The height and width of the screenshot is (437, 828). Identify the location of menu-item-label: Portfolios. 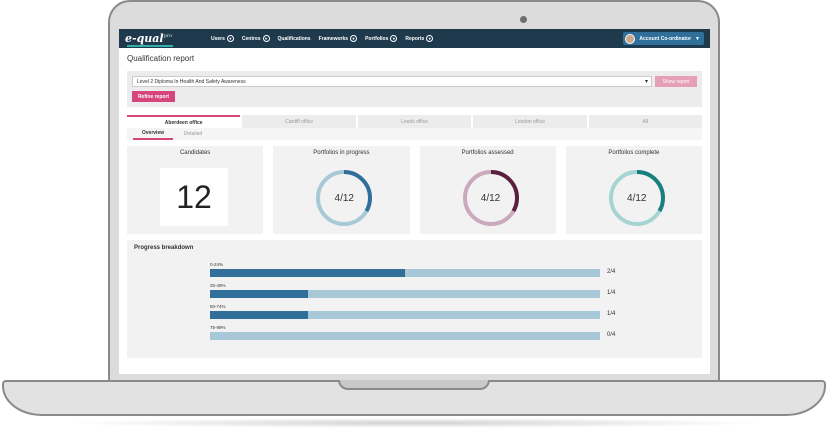
(377, 38).